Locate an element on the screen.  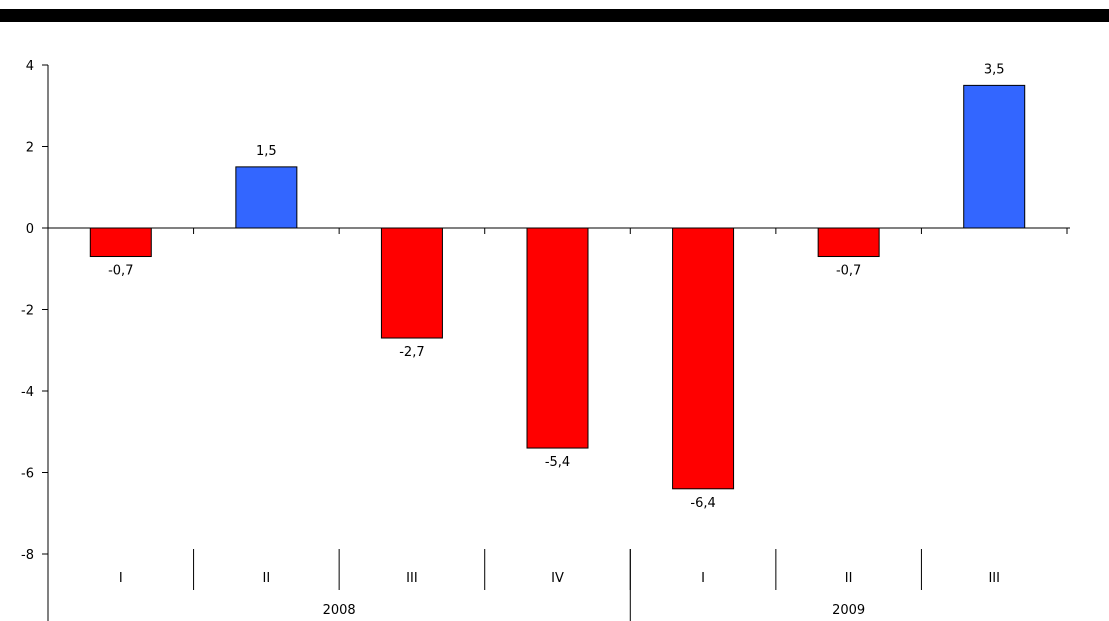
data-label: 3,5 is located at coordinates (994, 69).